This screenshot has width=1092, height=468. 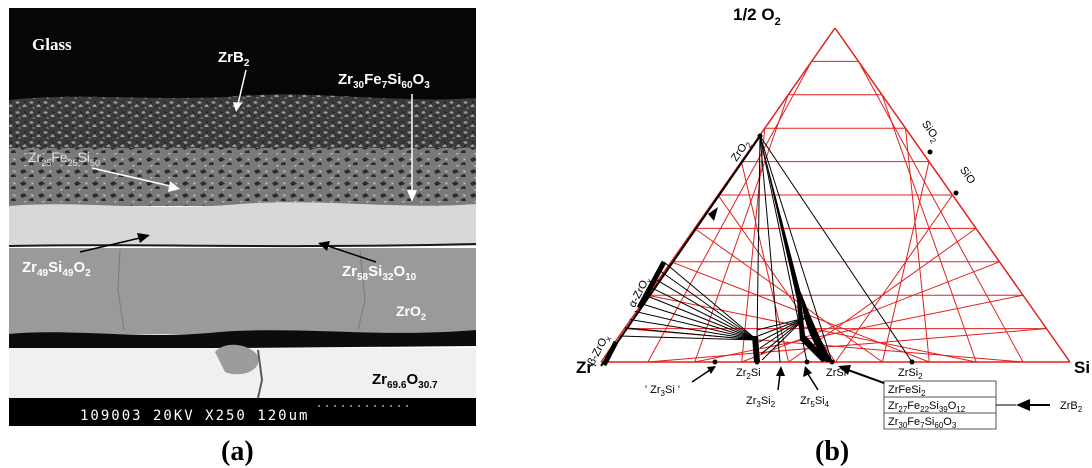 I want to click on scale-bar-text: 109003 20KV X250 120um, so click(x=194, y=416).